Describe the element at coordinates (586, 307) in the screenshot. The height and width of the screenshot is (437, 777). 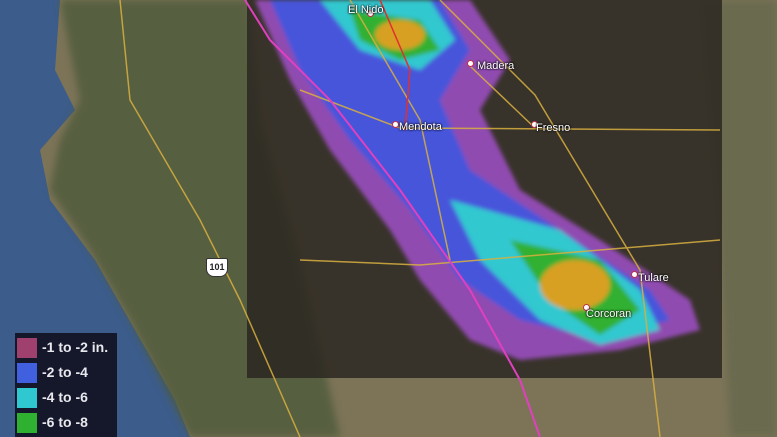
I see `place-pin-corcoran` at that location.